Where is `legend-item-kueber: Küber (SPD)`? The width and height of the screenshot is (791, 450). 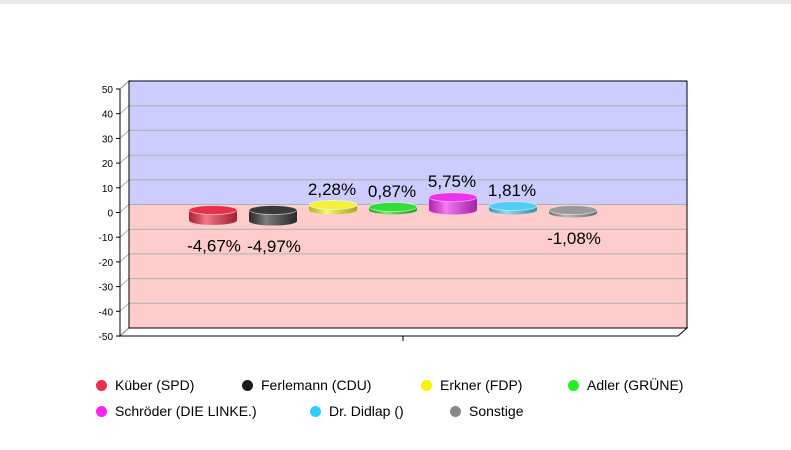 legend-item-kueber: Küber (SPD) is located at coordinates (145, 385).